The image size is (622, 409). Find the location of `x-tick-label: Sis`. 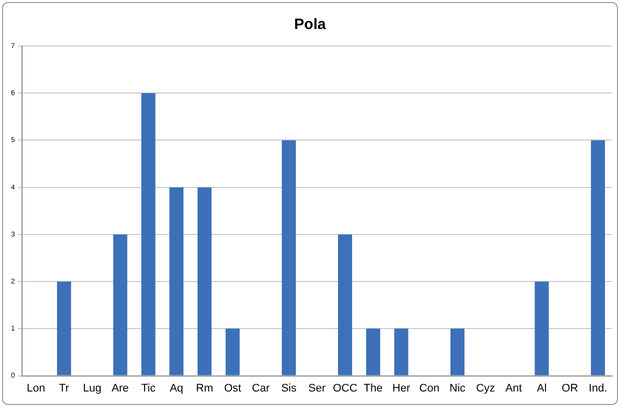

x-tick-label: Sis is located at coordinates (289, 388).